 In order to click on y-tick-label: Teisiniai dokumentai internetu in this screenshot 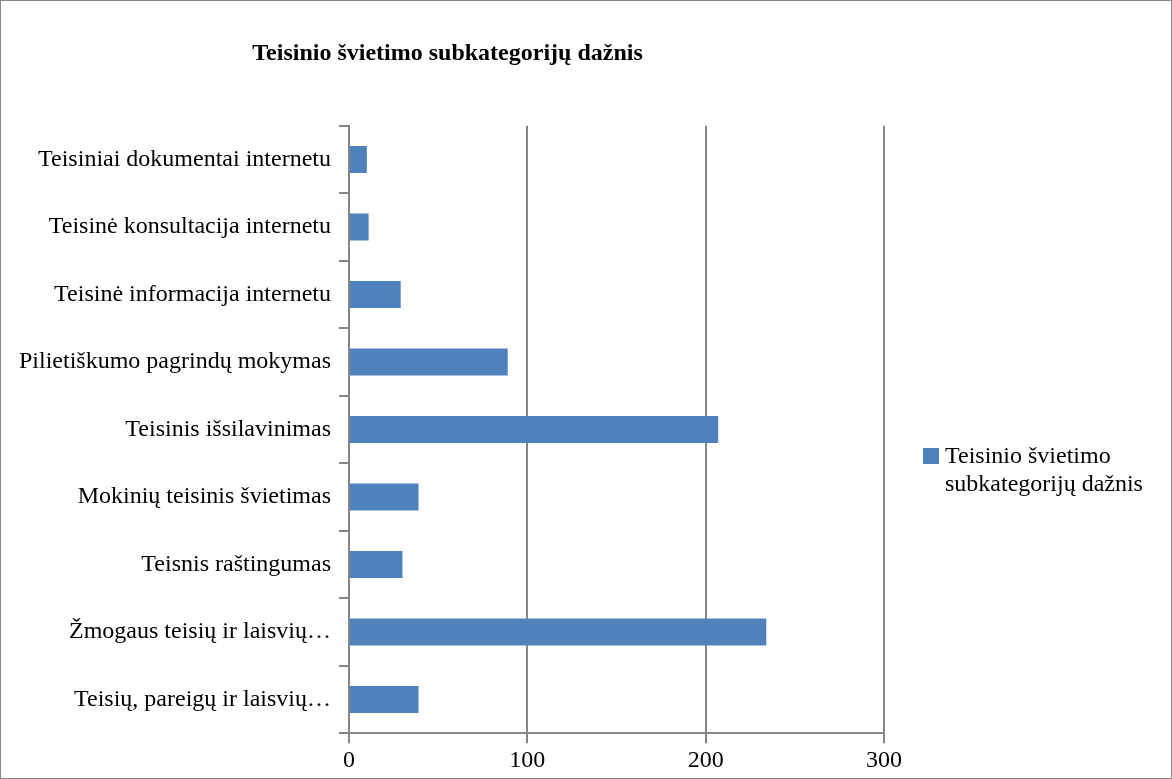, I will do `click(184, 157)`.